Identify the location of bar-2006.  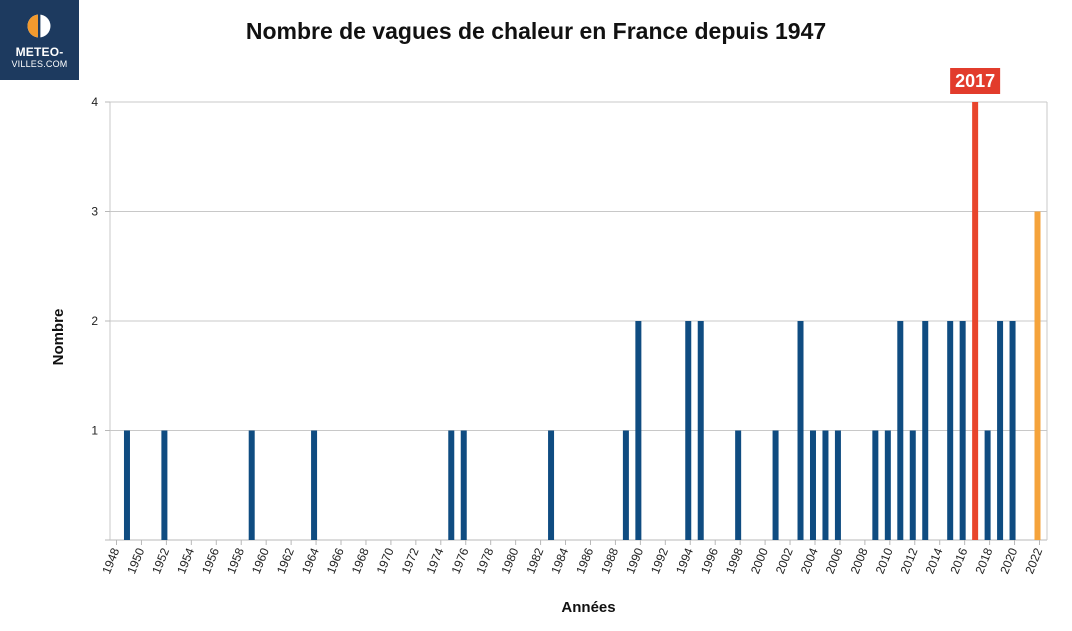
(837, 485).